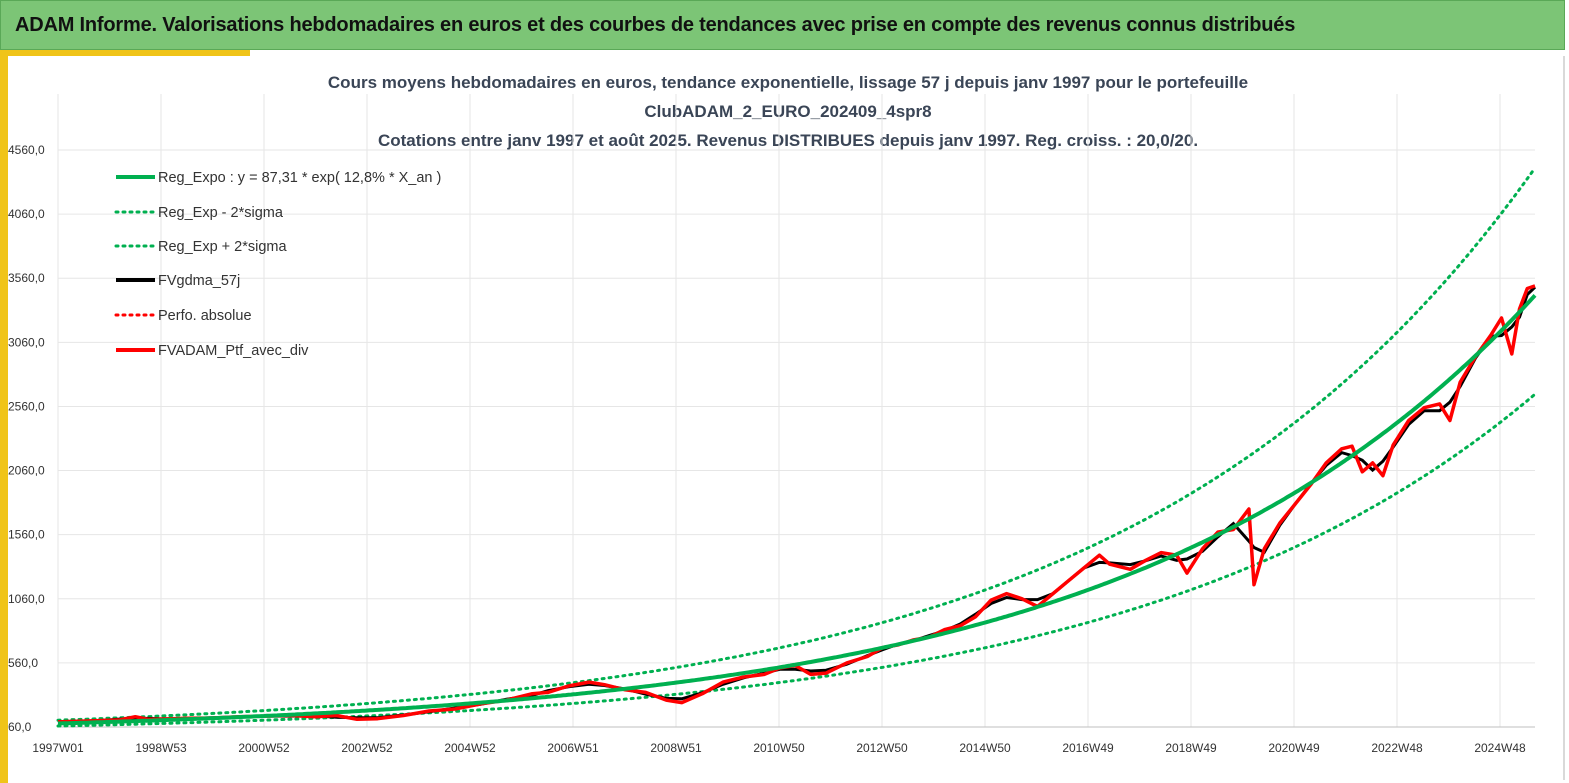 The image size is (1569, 783). What do you see at coordinates (367, 748) in the screenshot?
I see `x-tick-label: 2002W52` at bounding box center [367, 748].